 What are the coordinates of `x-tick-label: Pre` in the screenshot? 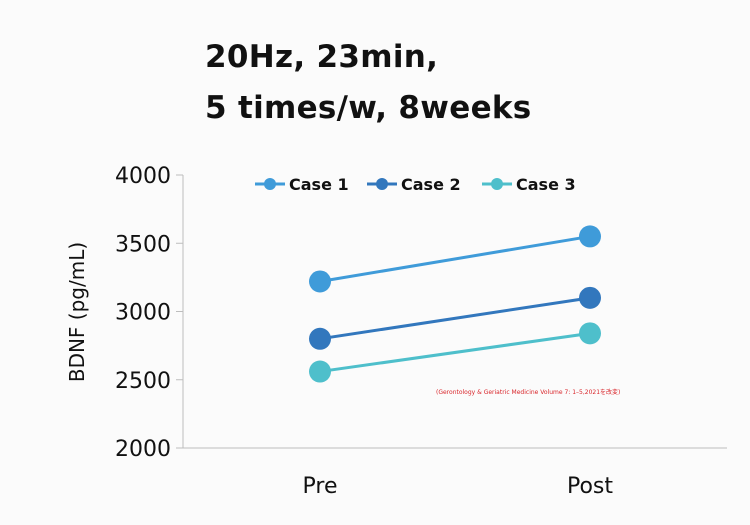 It's located at (320, 486).